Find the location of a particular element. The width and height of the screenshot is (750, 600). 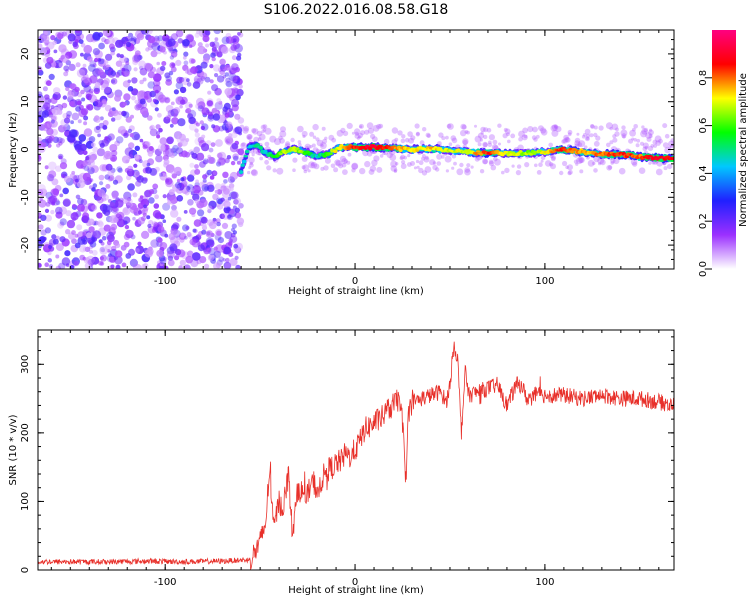

y-tick-label: 0 is located at coordinates (25, 570).